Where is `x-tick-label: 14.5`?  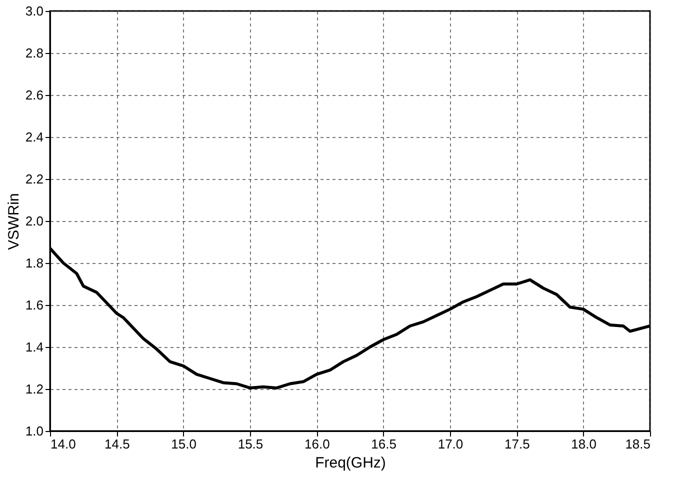
x-tick-label: 14.5 is located at coordinates (117, 444).